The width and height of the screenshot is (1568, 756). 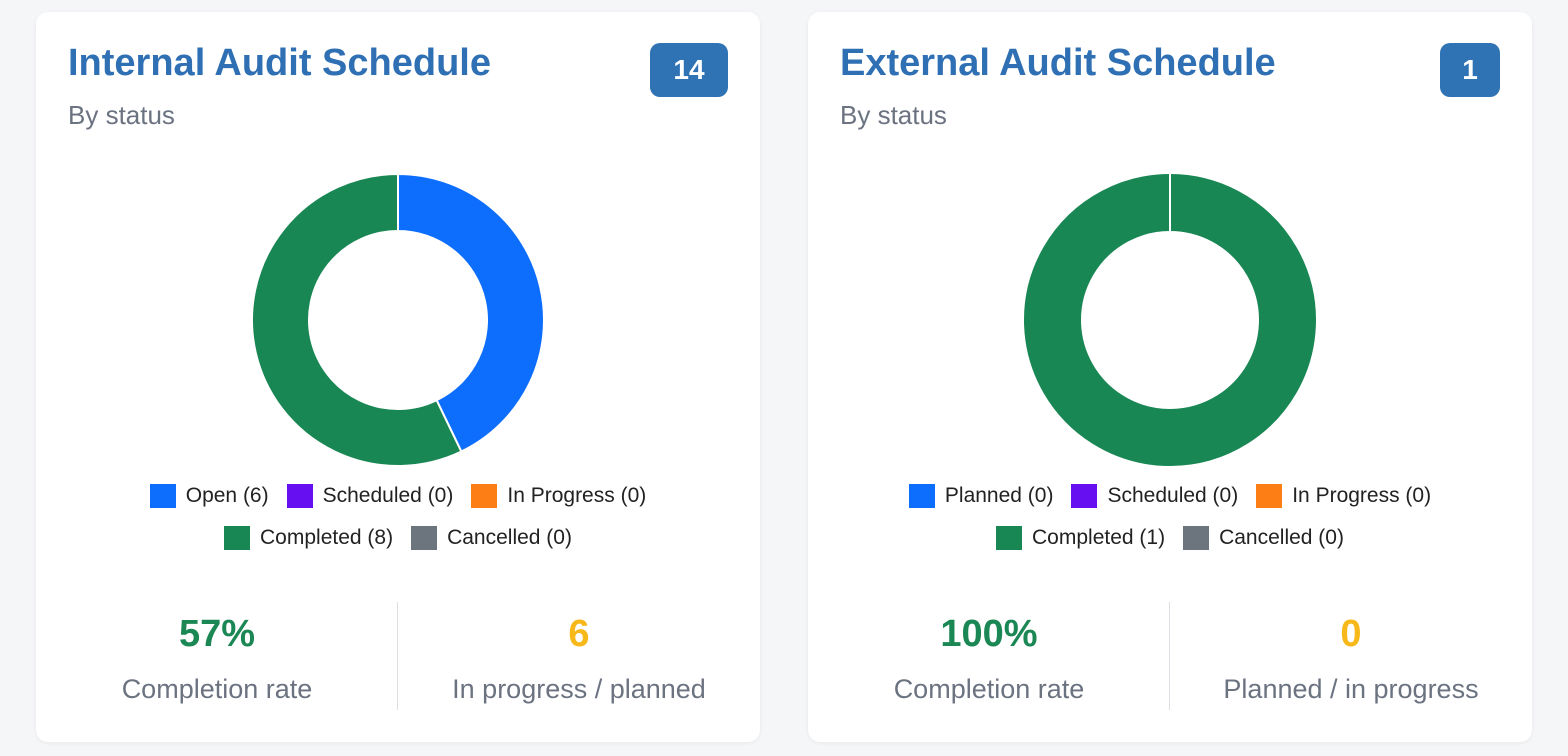 I want to click on completion-rate-value: 57%, so click(x=217, y=634).